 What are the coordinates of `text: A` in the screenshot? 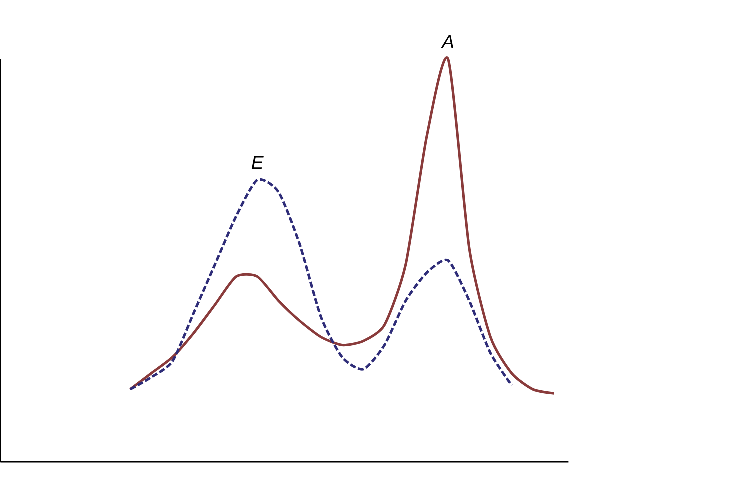 It's located at (447, 42).